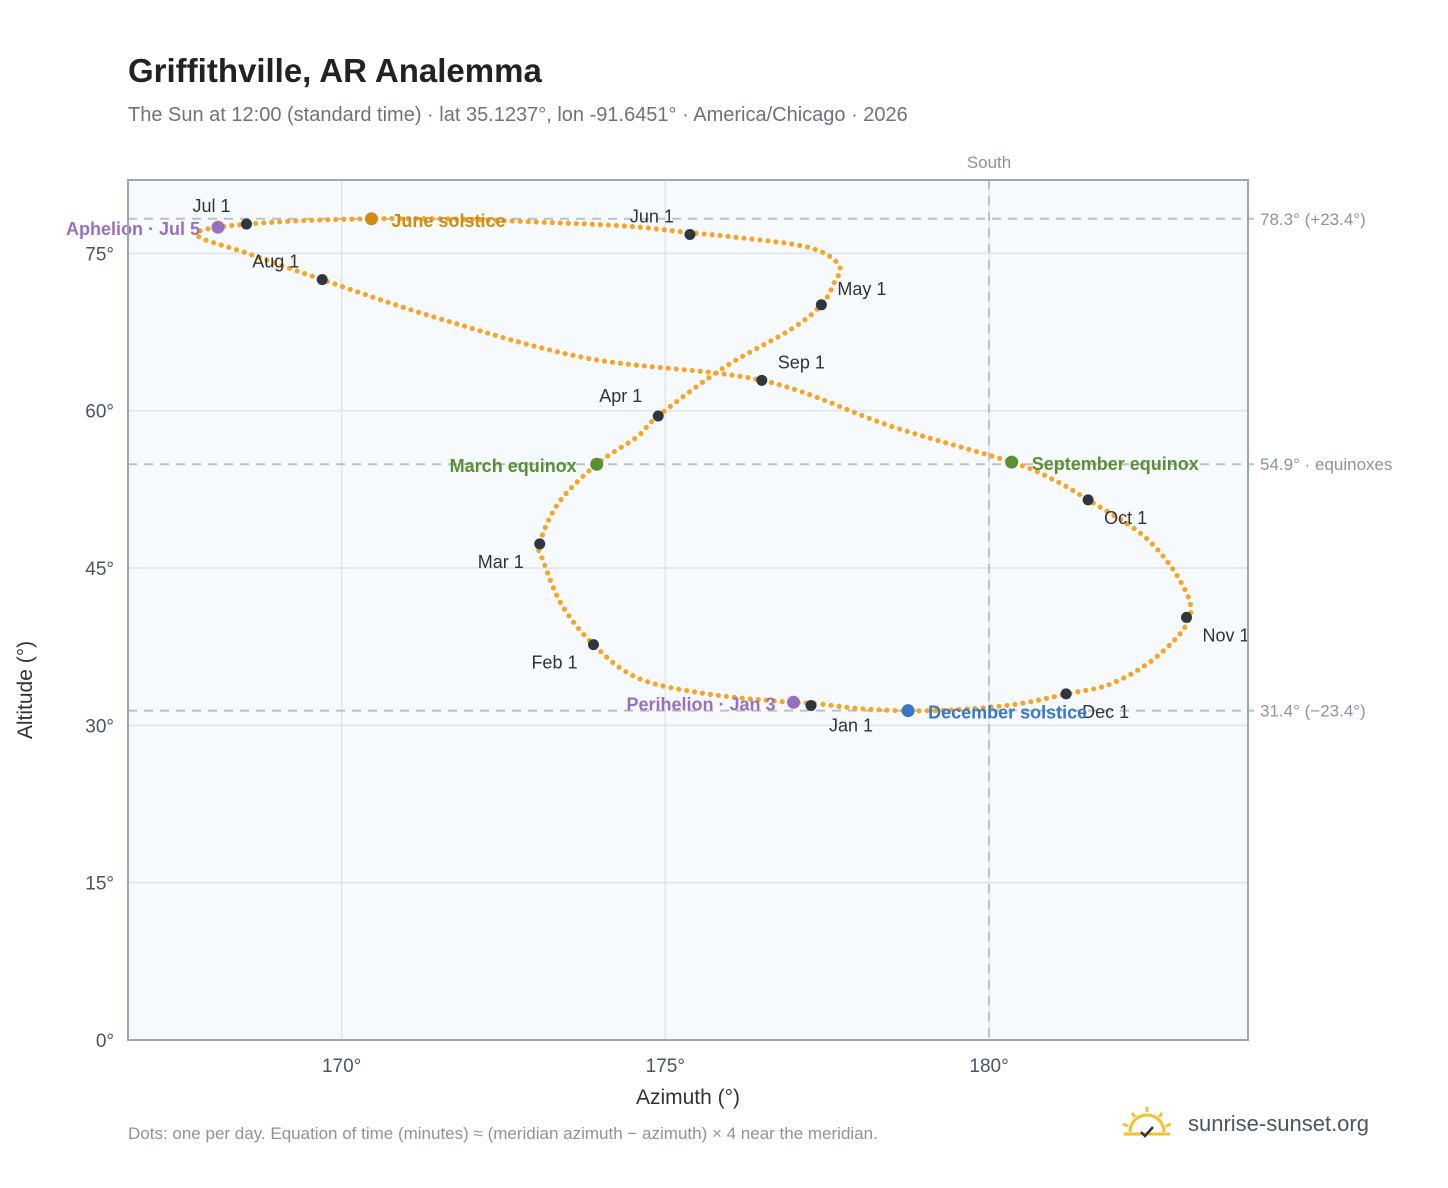  What do you see at coordinates (1125, 518) in the screenshot?
I see `month-label: Oct 1` at bounding box center [1125, 518].